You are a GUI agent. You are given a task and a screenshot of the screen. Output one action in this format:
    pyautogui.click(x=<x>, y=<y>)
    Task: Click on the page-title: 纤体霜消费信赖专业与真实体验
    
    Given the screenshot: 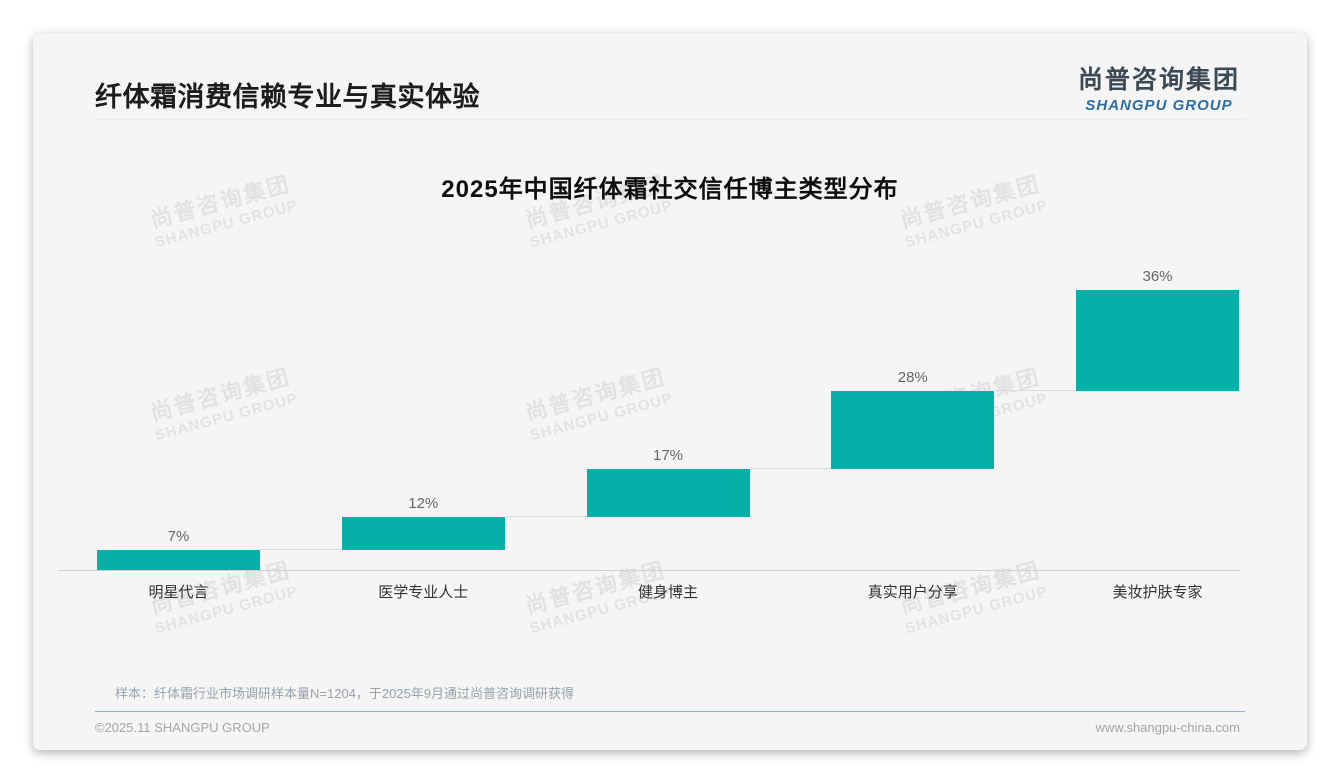 What is the action you would take?
    pyautogui.click(x=287, y=97)
    